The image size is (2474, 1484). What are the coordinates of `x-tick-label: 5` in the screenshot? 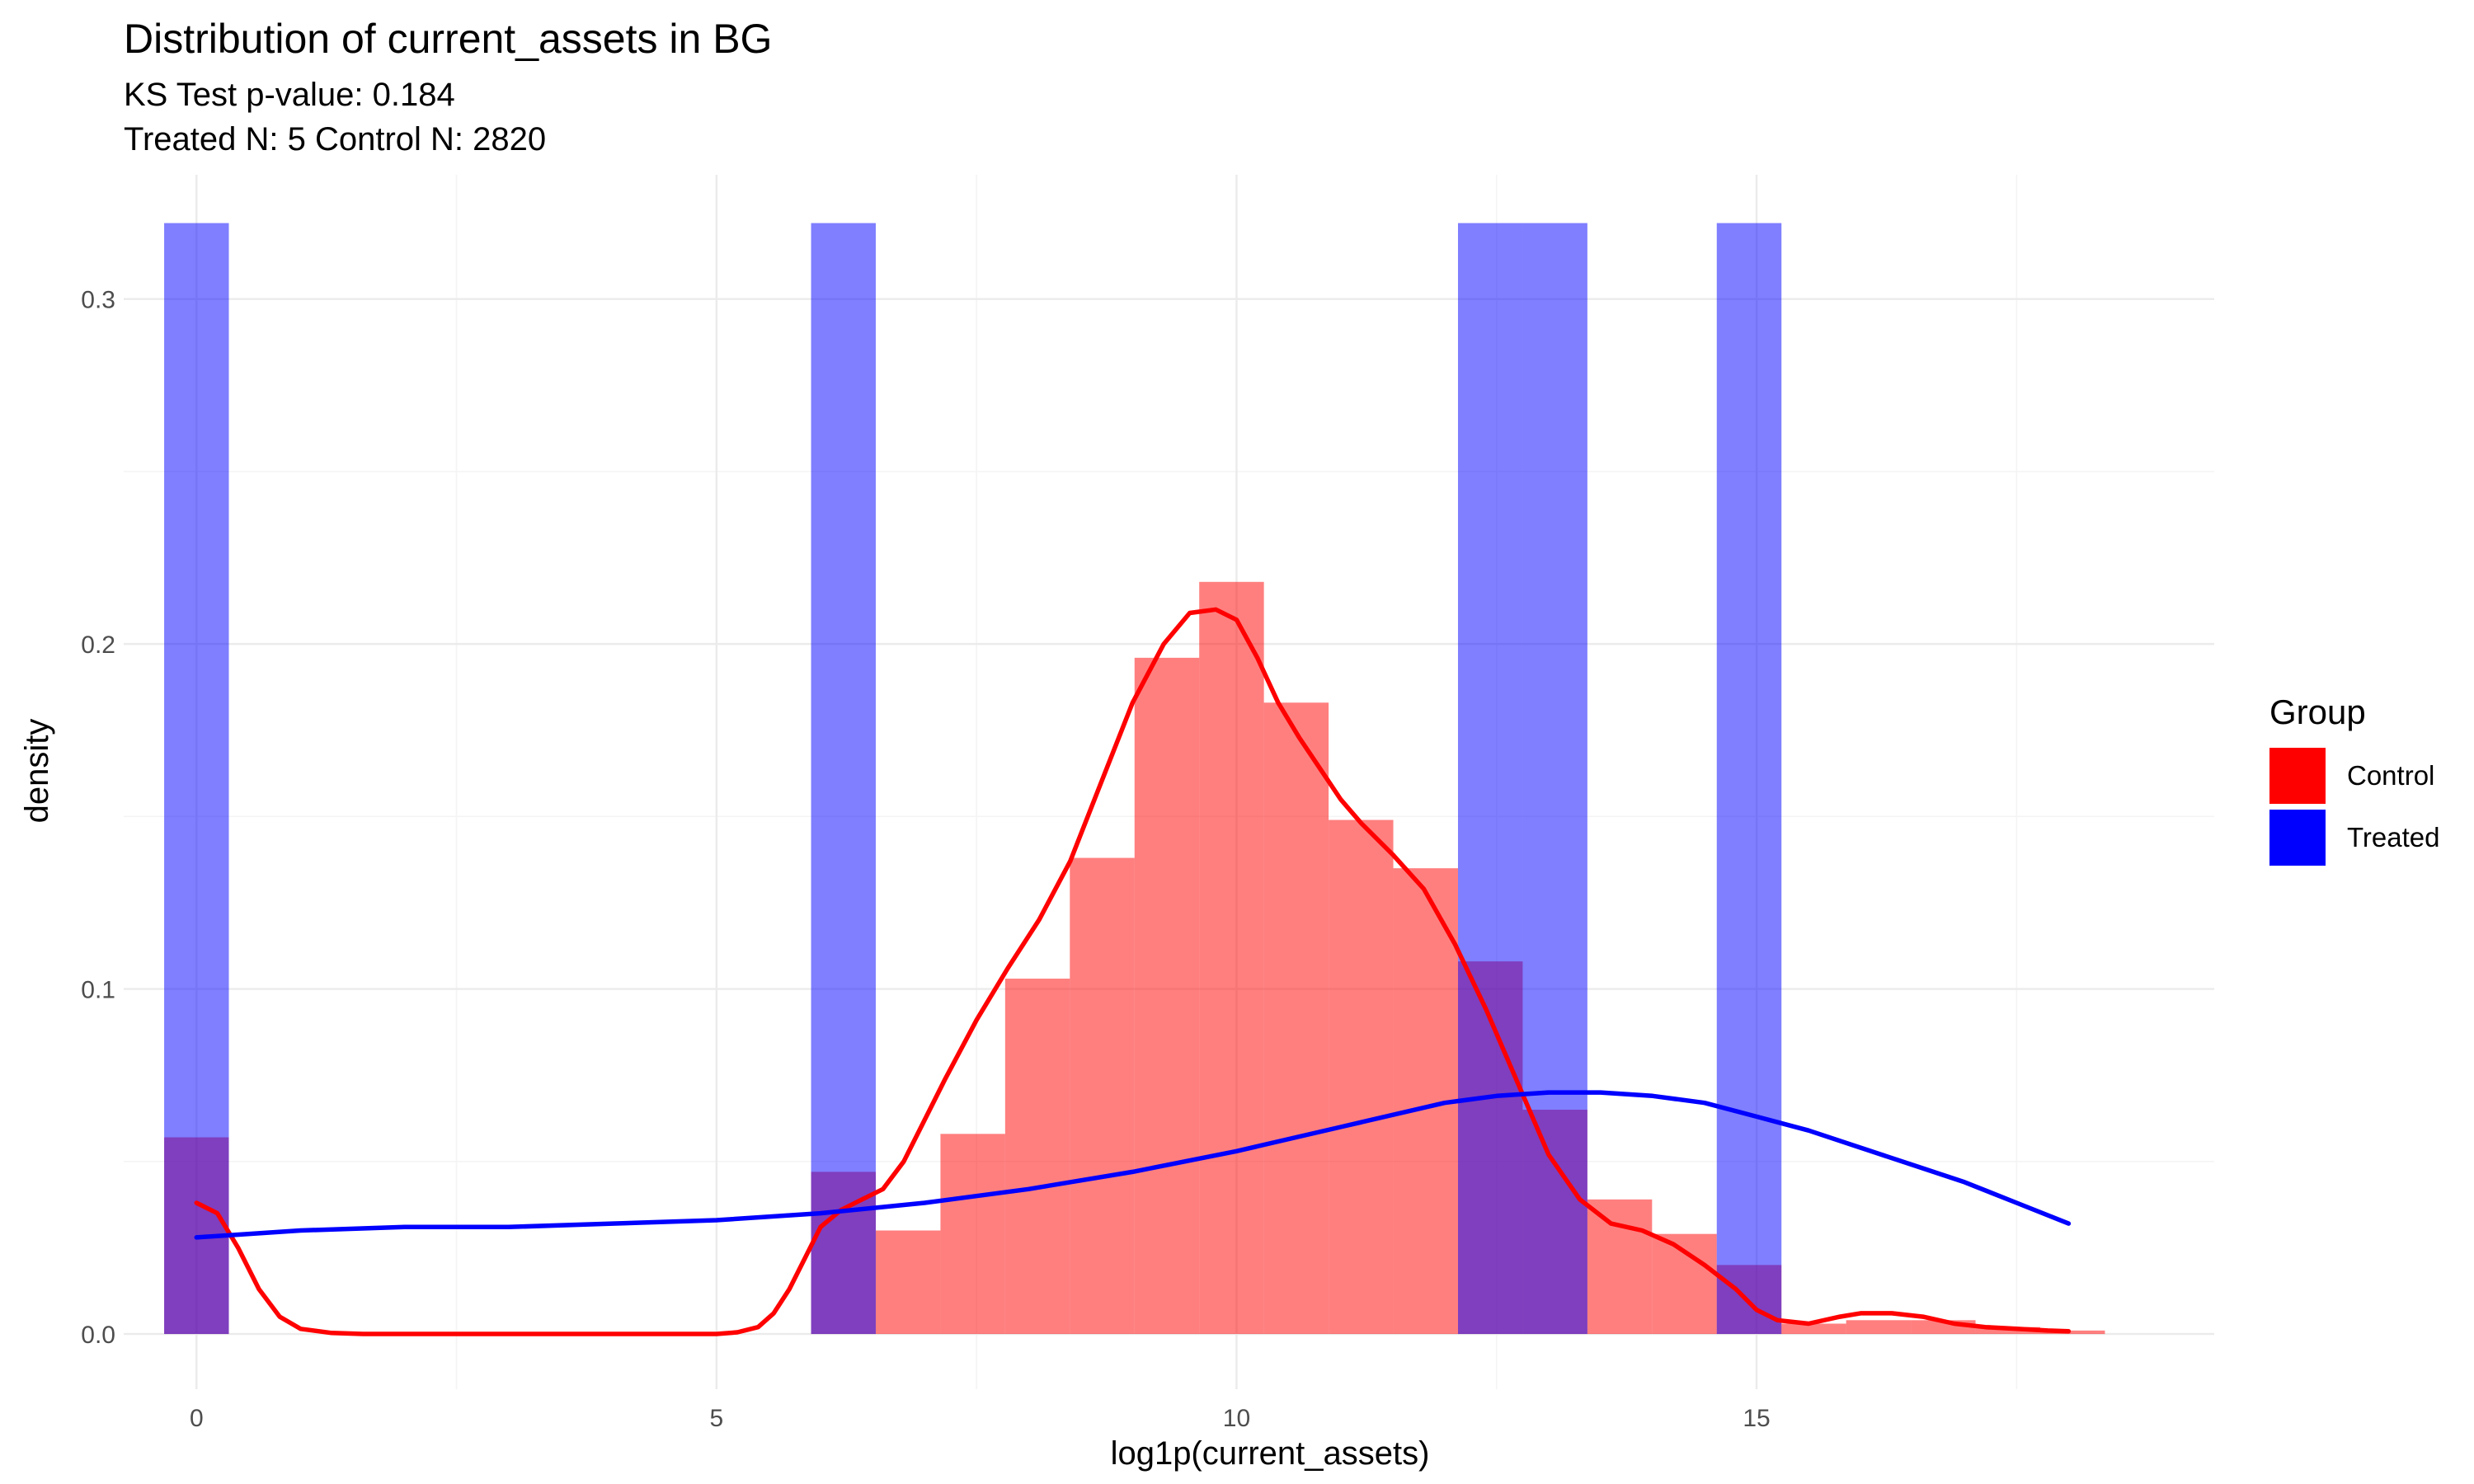 It's located at (717, 1418).